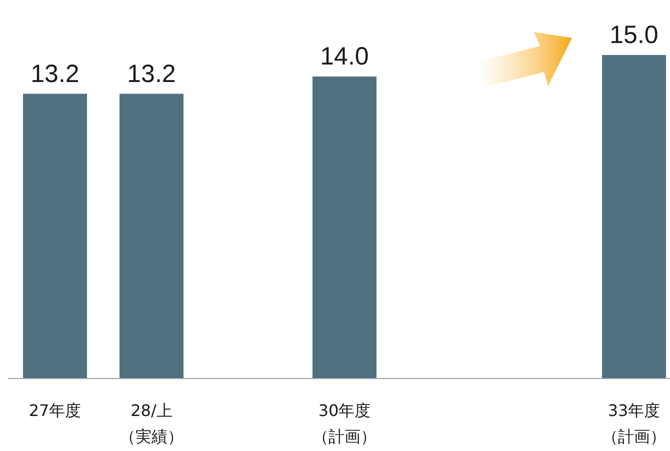 This screenshot has width=670, height=451. I want to click on x-tick-label: 33年度（計画）, so click(634, 423).